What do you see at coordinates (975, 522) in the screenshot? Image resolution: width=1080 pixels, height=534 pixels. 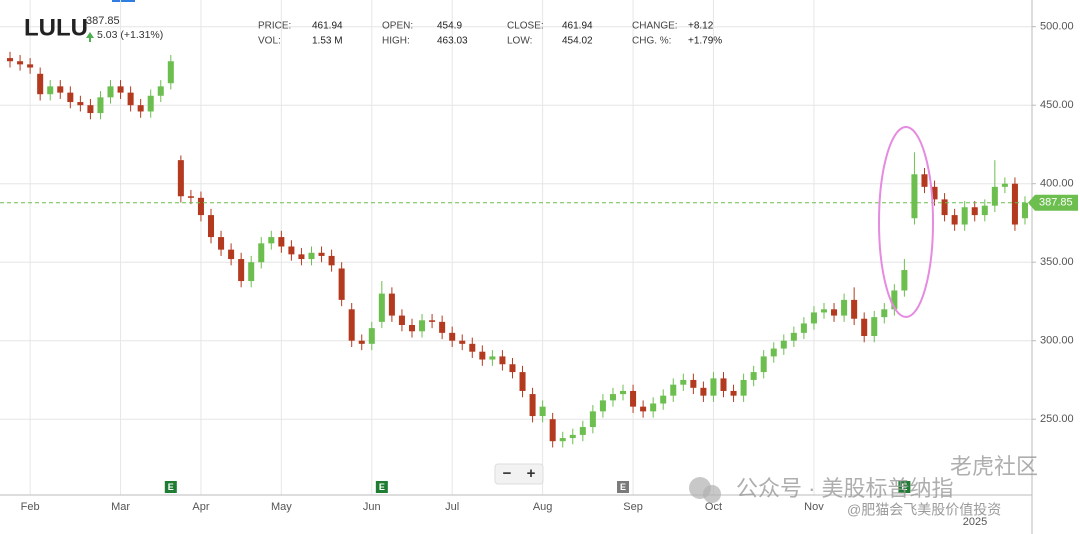 I see `x-year-label: 2025` at bounding box center [975, 522].